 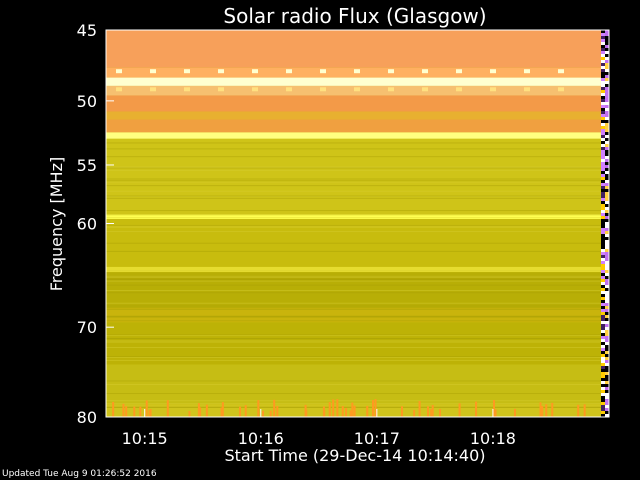 I want to click on y-axis: 45 50 55 60 70 80, so click(x=95, y=224).